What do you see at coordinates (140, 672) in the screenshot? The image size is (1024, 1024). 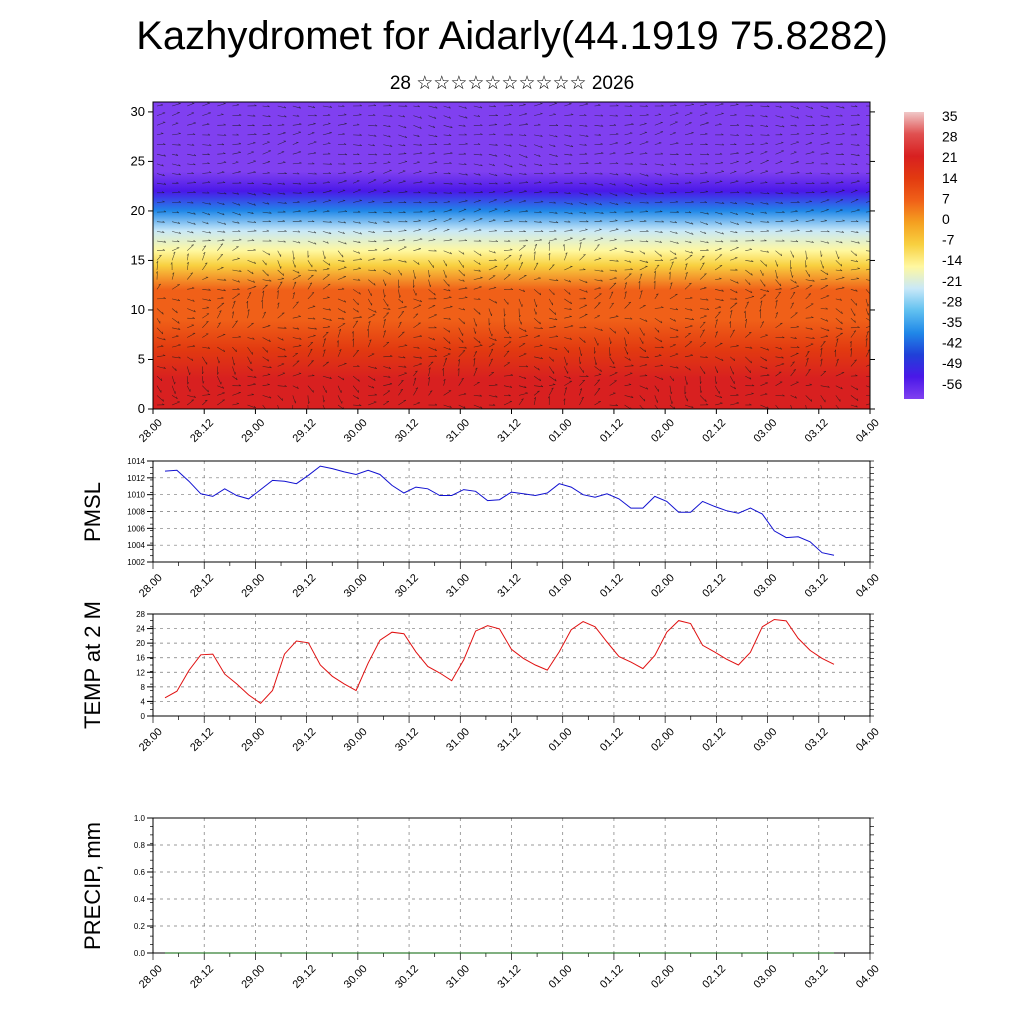 I see `y-tick-label: 12` at bounding box center [140, 672].